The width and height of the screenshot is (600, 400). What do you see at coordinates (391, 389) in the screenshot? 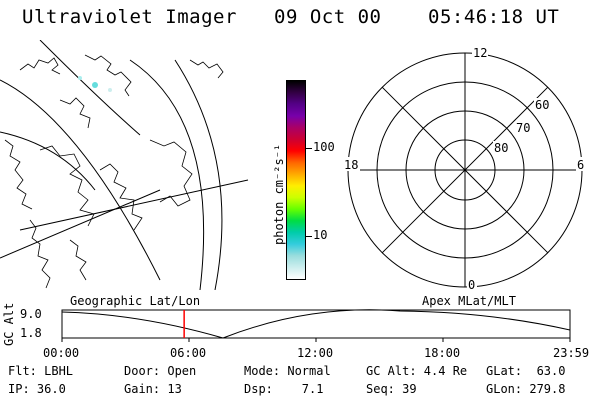
I see `status-seq: Seq: 39` at bounding box center [391, 389].